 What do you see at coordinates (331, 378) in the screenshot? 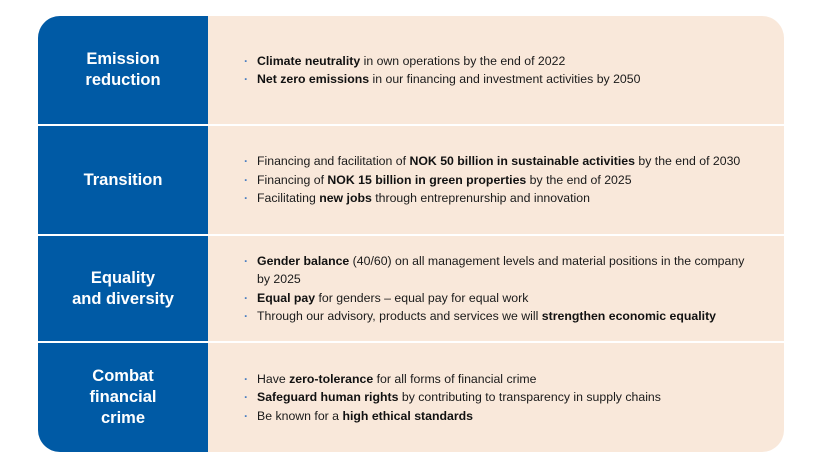
I see `goal-item-highlight: zero-tolerance` at bounding box center [331, 378].